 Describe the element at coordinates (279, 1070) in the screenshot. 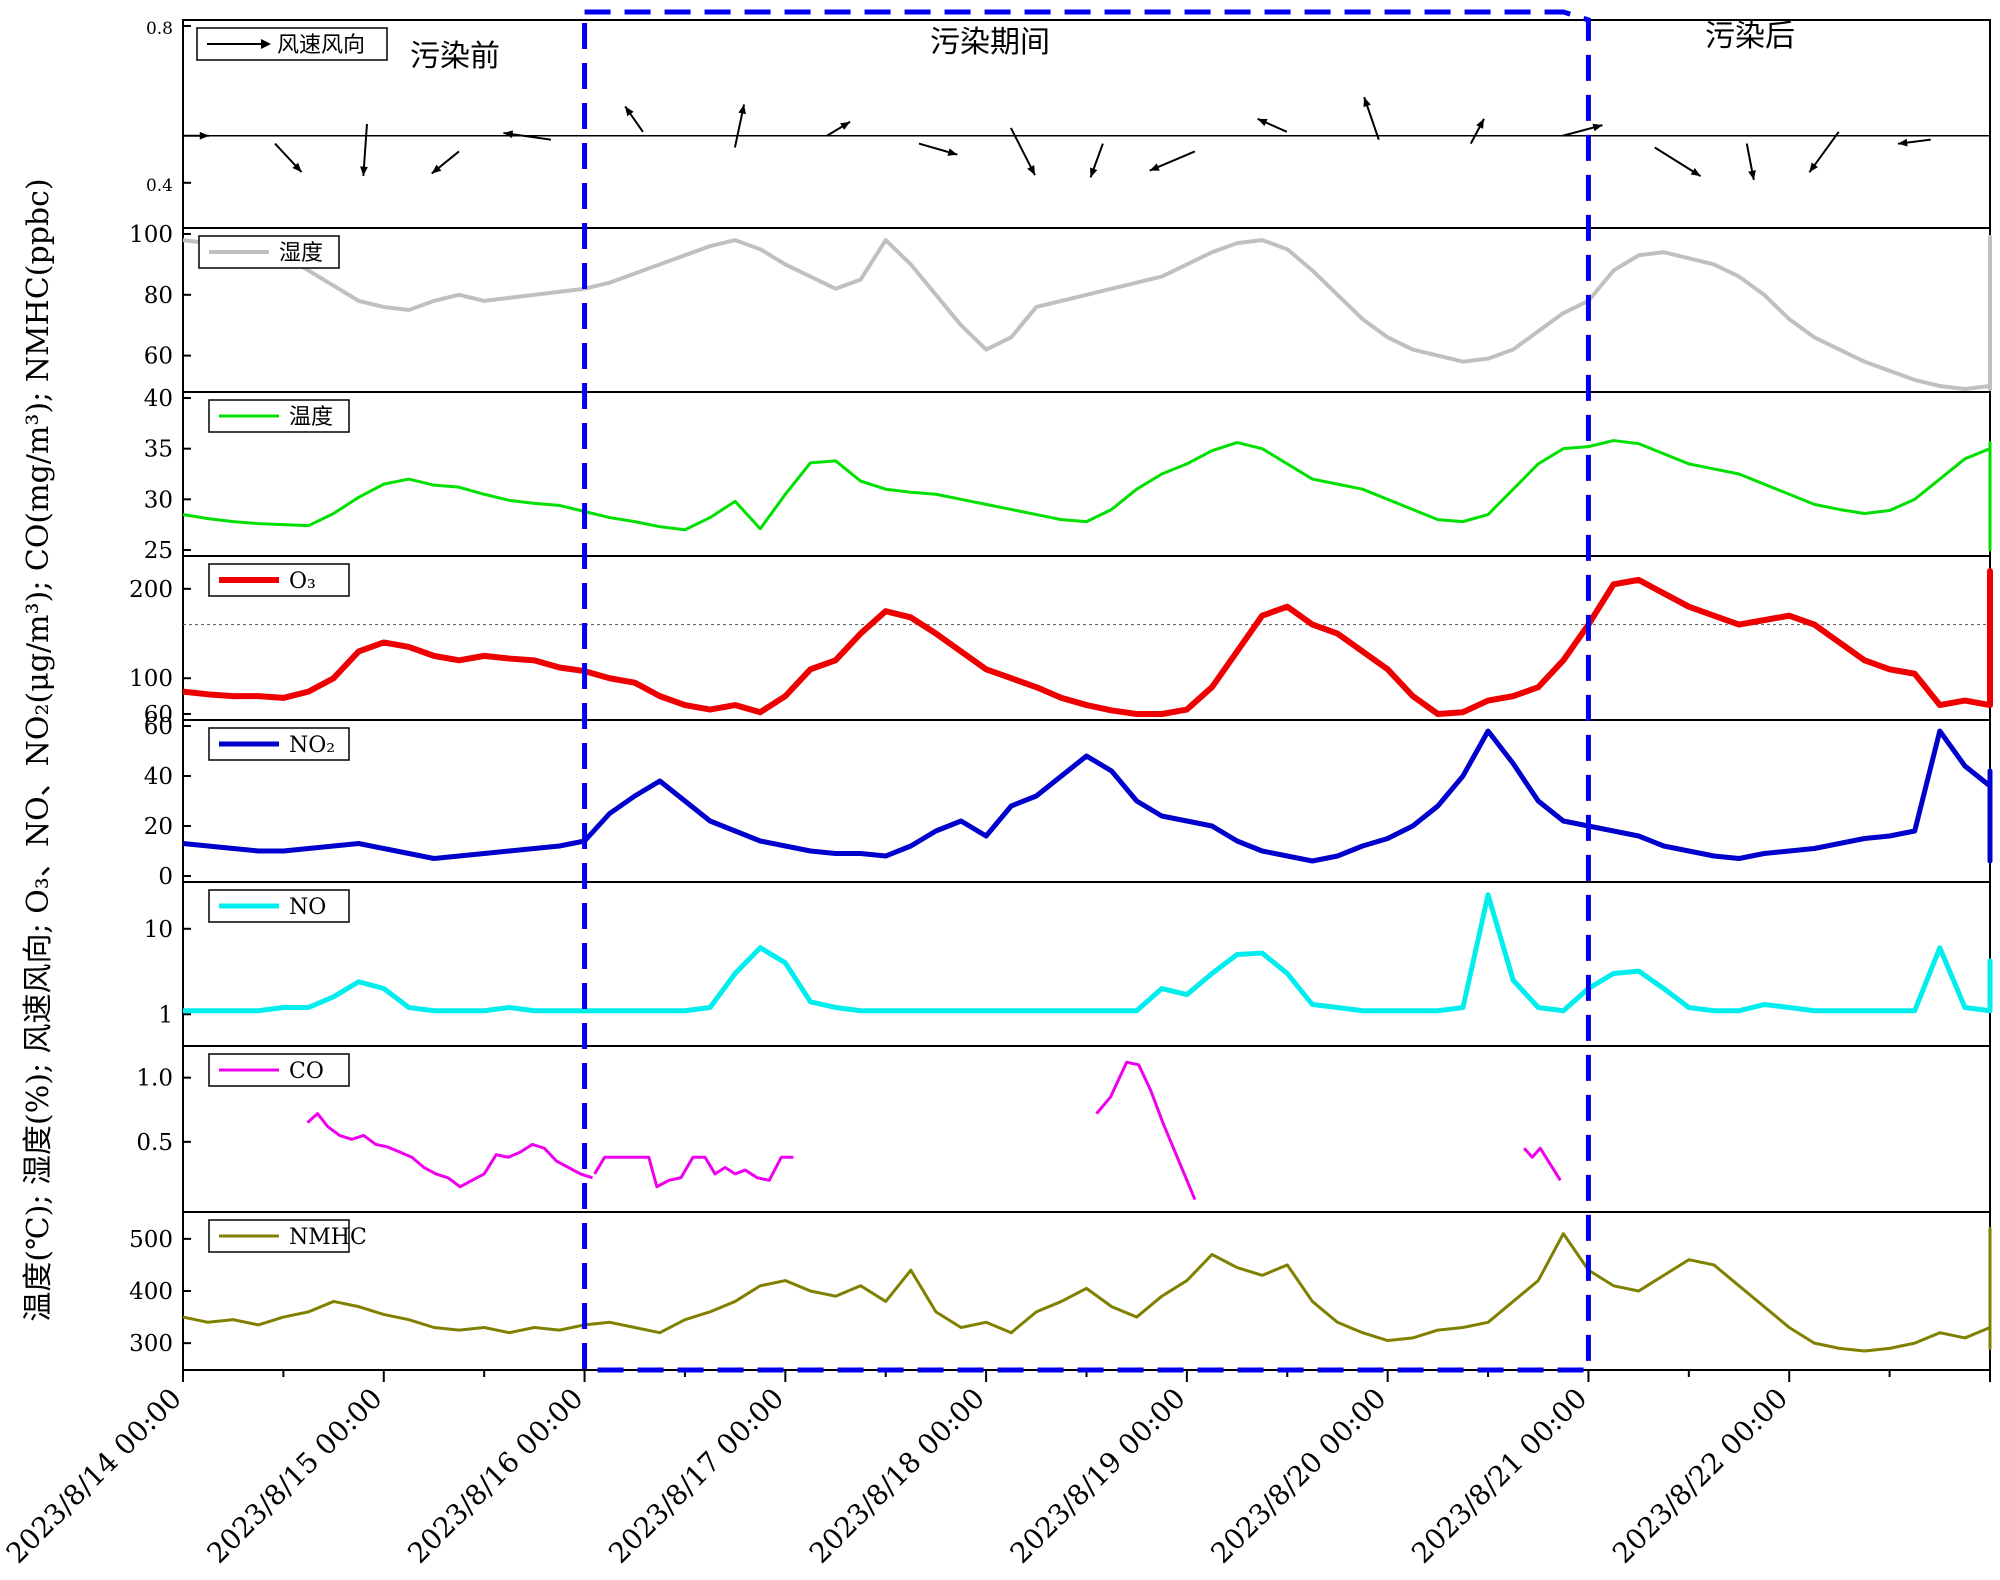

I see `legend-co: CO` at that location.